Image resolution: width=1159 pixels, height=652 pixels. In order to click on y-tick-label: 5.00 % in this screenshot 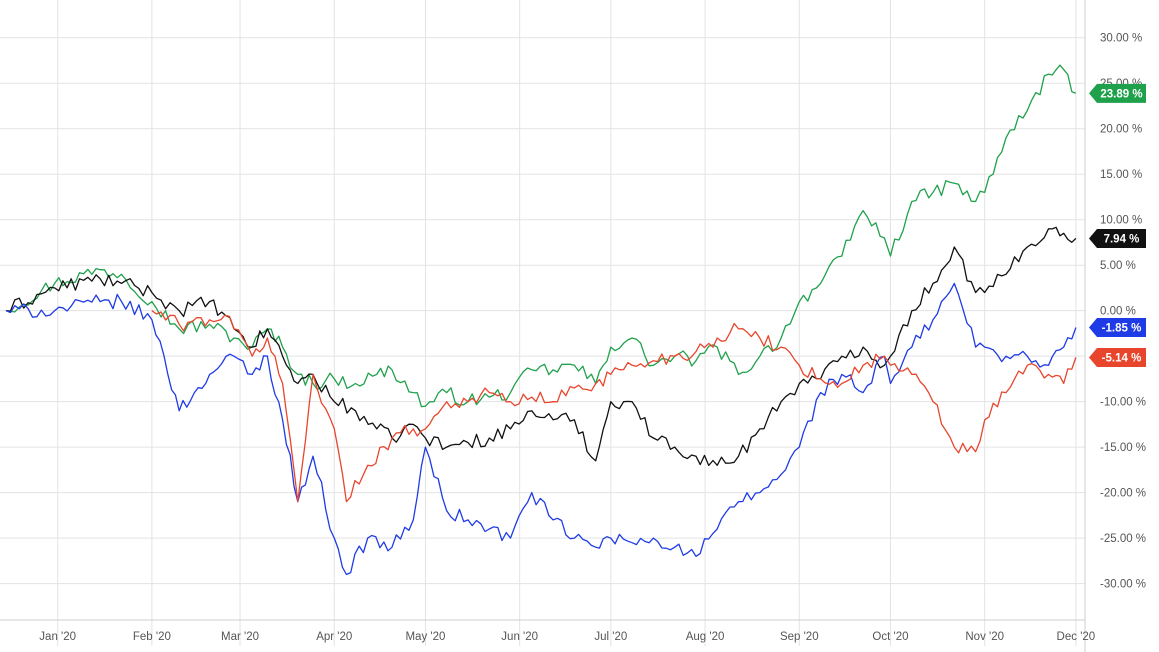, I will do `click(1118, 266)`.